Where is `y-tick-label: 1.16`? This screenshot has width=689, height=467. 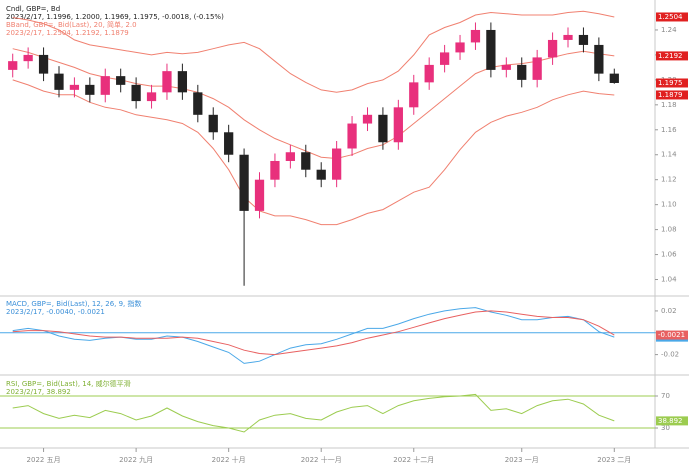
y-tick-label: 1.16 is located at coordinates (669, 130).